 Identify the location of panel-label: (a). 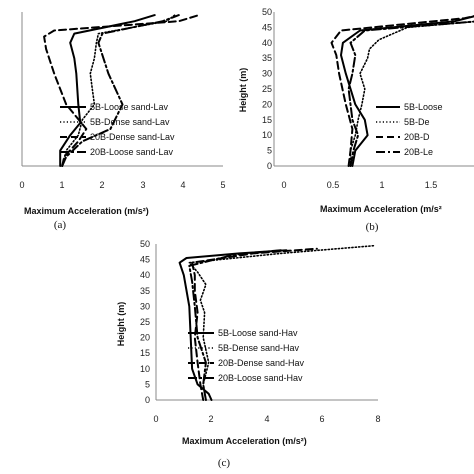
(60, 225).